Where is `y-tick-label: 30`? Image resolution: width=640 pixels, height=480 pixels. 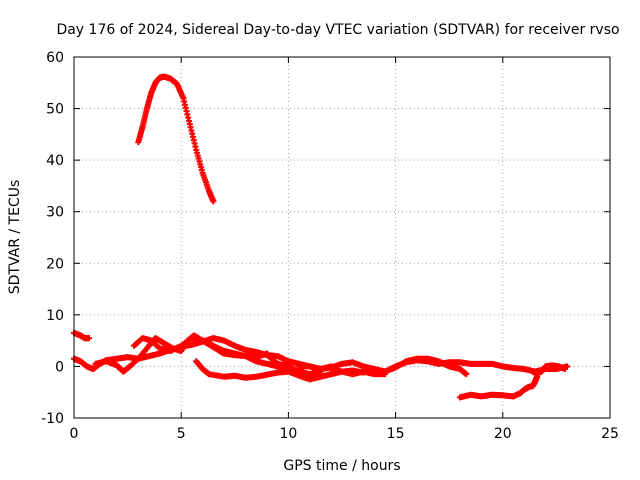 y-tick-label: 30 is located at coordinates (55, 213).